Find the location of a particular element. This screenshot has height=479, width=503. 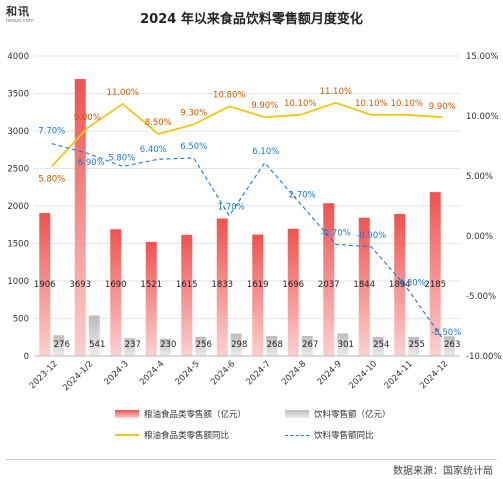

grain-yoy-label: 5.80% is located at coordinates (51, 179).